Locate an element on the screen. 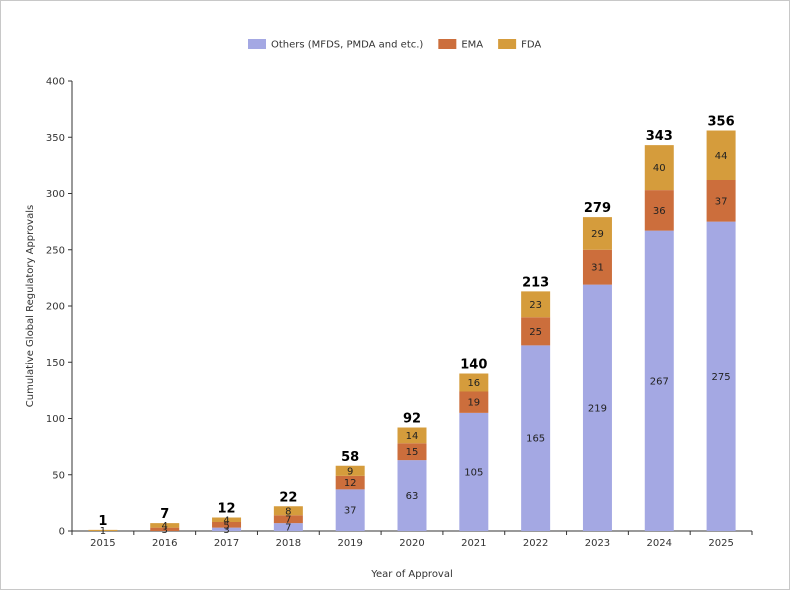 This screenshot has height=590, width=790. segment-value-label: 16 is located at coordinates (473, 383).